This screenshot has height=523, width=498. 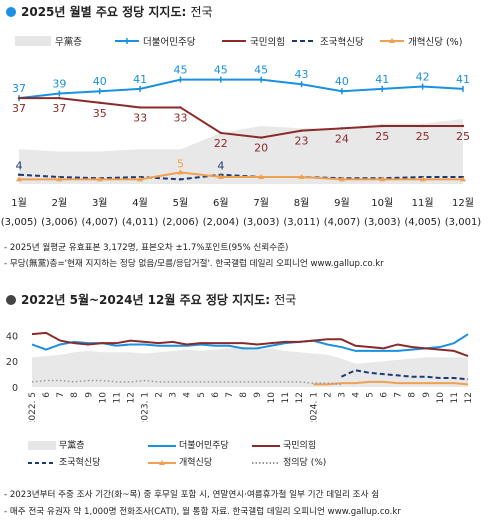 What do you see at coordinates (100, 113) in the screenshot?
I see `data-label: 35` at bounding box center [100, 113].